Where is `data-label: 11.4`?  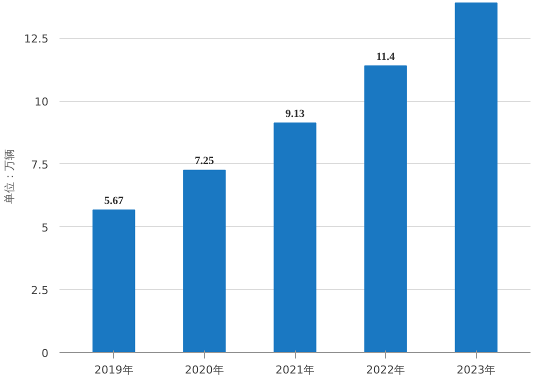
data-label: 11.4 is located at coordinates (386, 56).